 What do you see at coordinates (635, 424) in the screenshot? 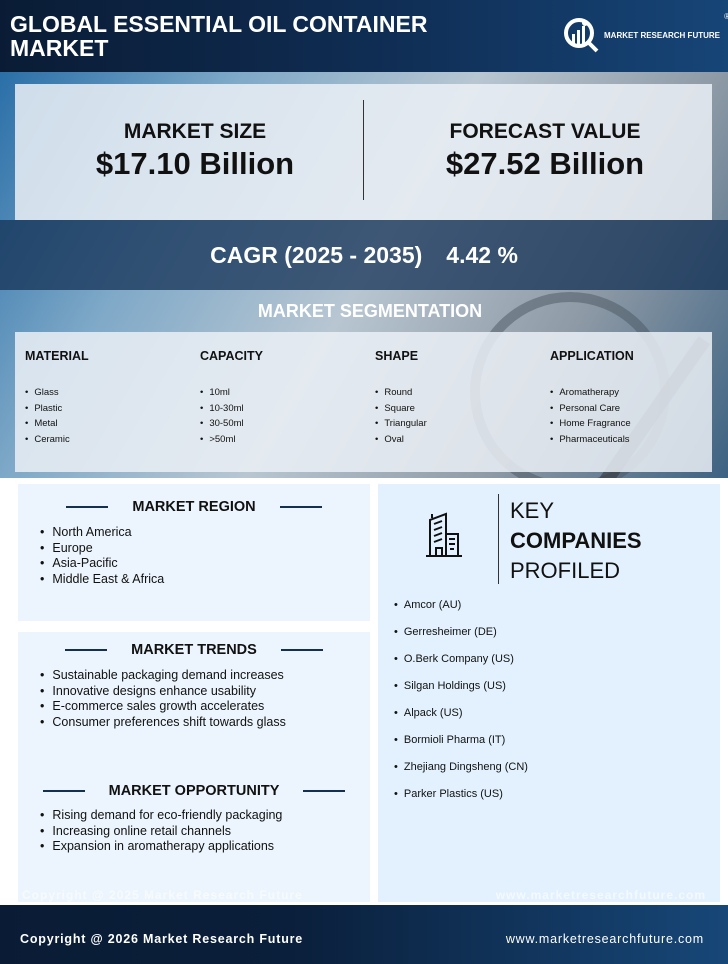
I see `segment-item: Home Fragrance` at bounding box center [635, 424].